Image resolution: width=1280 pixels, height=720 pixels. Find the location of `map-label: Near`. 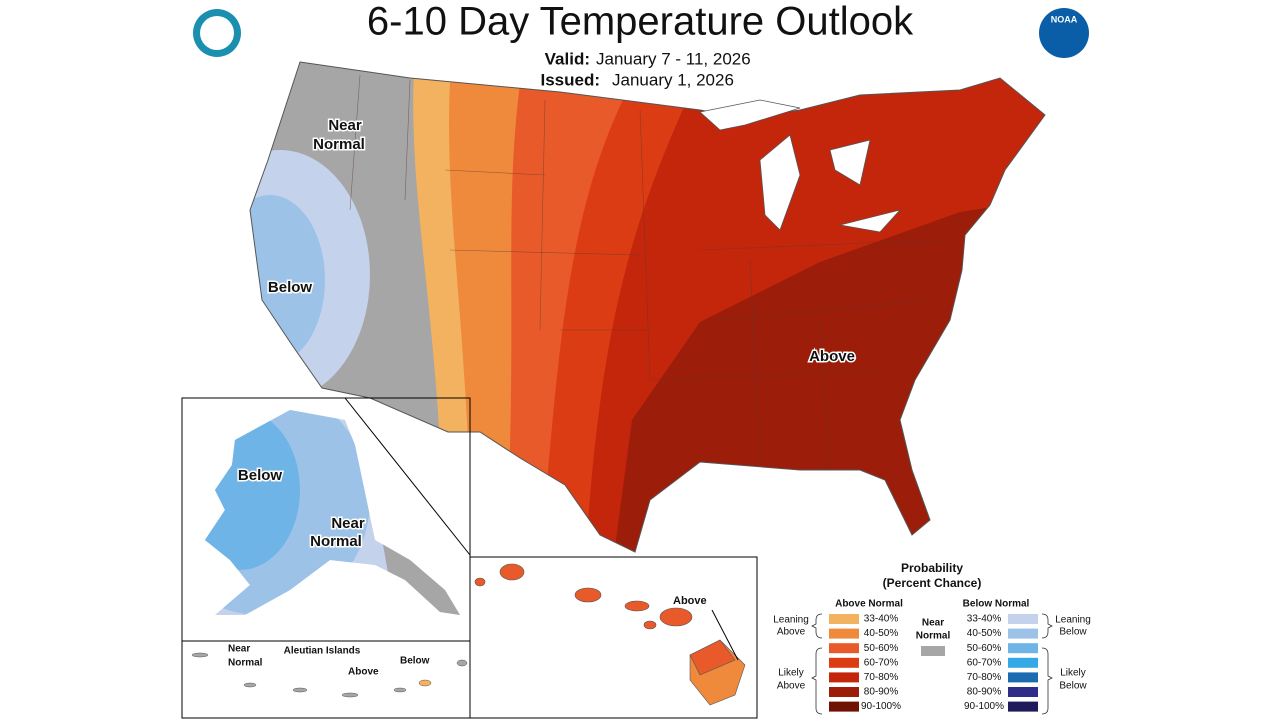

map-label: Near is located at coordinates (345, 125).